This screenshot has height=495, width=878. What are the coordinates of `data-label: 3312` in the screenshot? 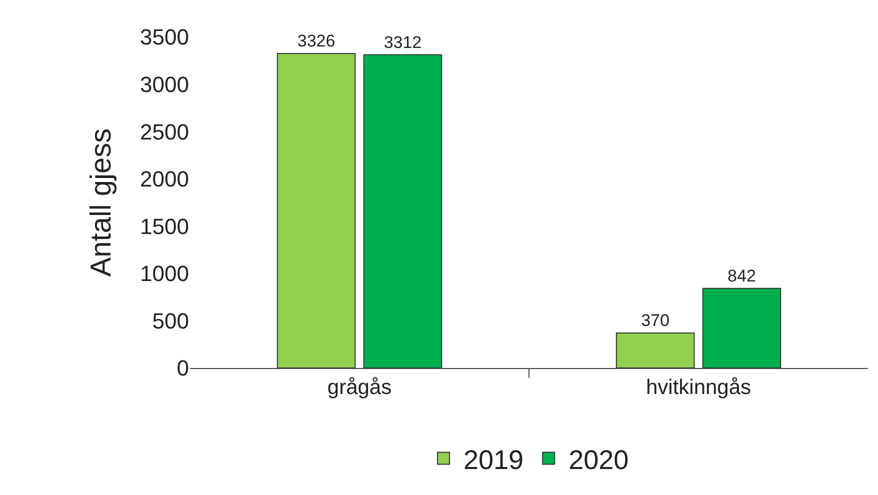 It's located at (403, 42).